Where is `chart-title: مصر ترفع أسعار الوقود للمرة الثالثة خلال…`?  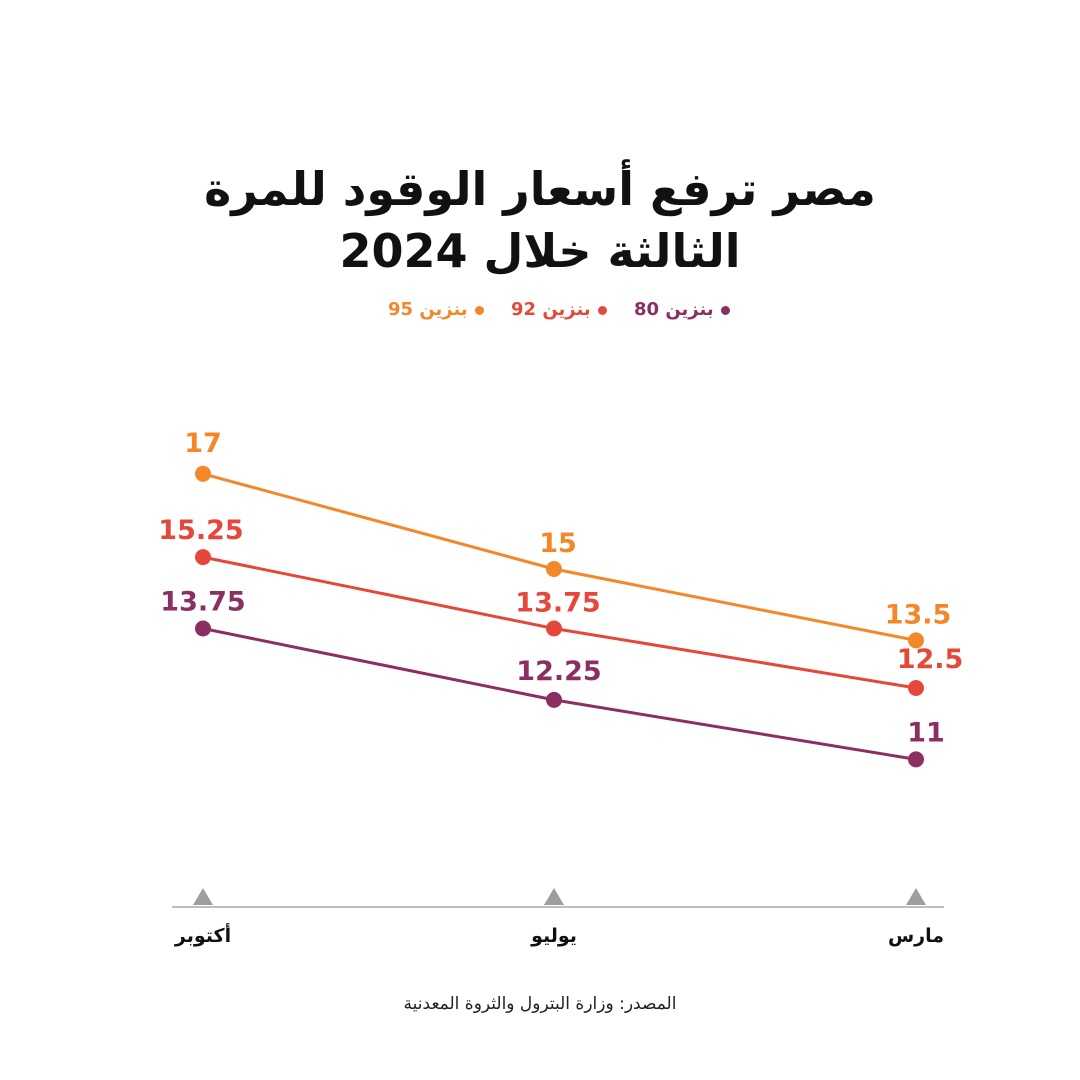 chart-title: مصر ترفع أسعار الوقود للمرة الثالثة خلال… is located at coordinates (540, 220).